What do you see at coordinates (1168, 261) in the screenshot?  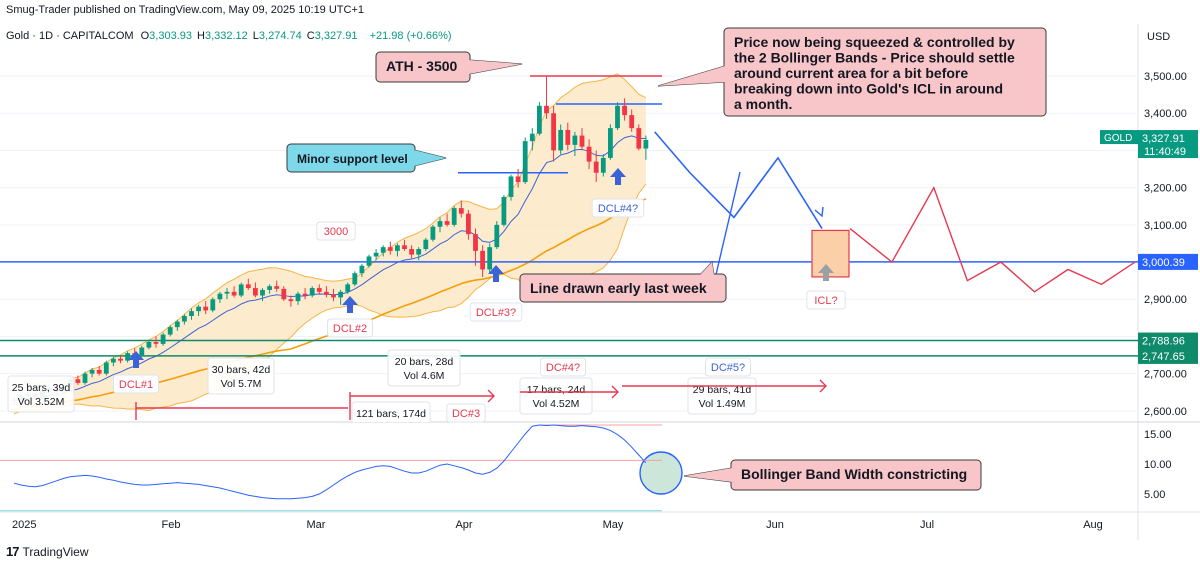 I see `level-3000-axis-label: 3,000.39` at bounding box center [1168, 261].